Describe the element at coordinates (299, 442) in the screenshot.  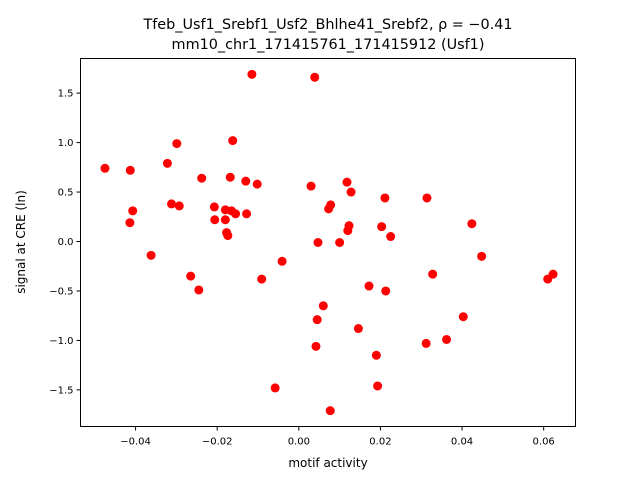
I see `x-tick-label-2: 0.00` at that location.